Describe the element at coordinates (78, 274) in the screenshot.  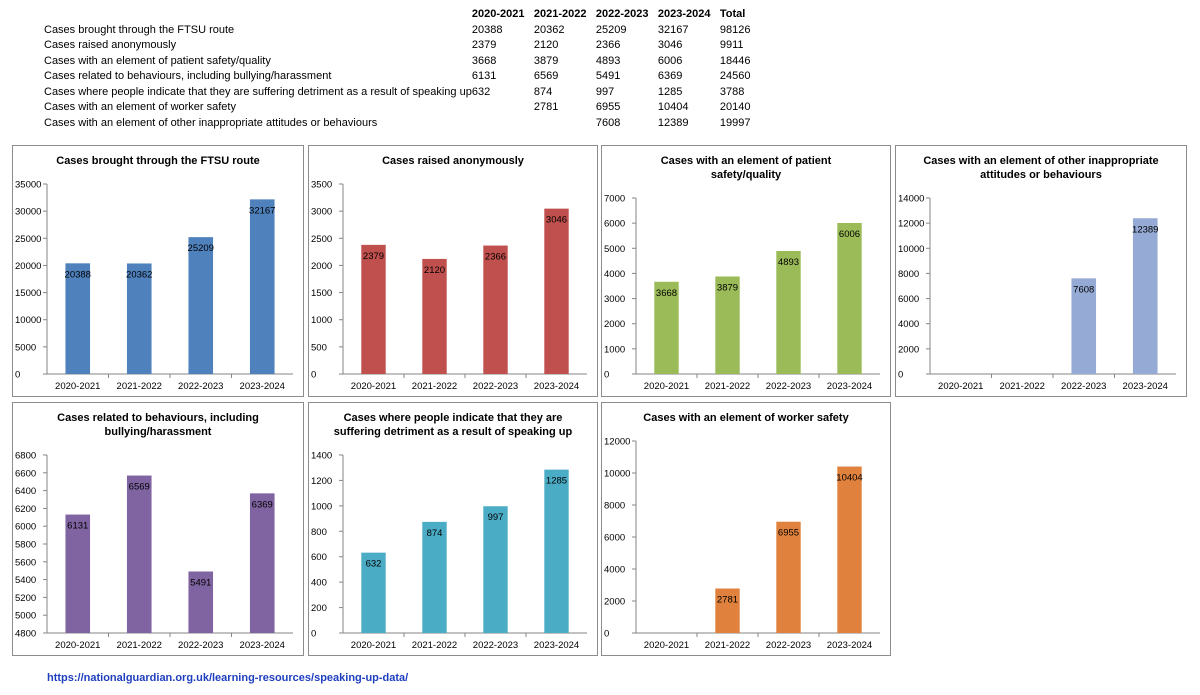
I see `data-label: 20388` at that location.